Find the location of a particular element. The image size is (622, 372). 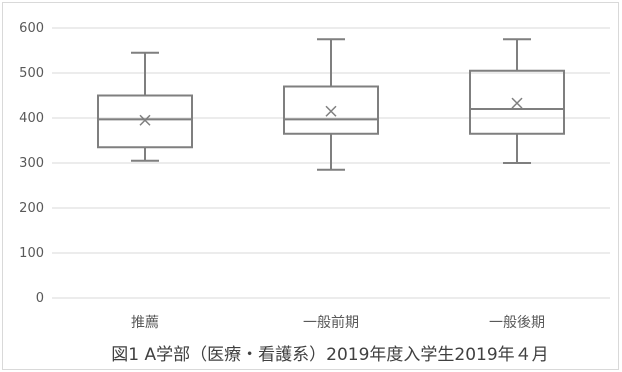

y-tick-label: 500 is located at coordinates (31, 73).